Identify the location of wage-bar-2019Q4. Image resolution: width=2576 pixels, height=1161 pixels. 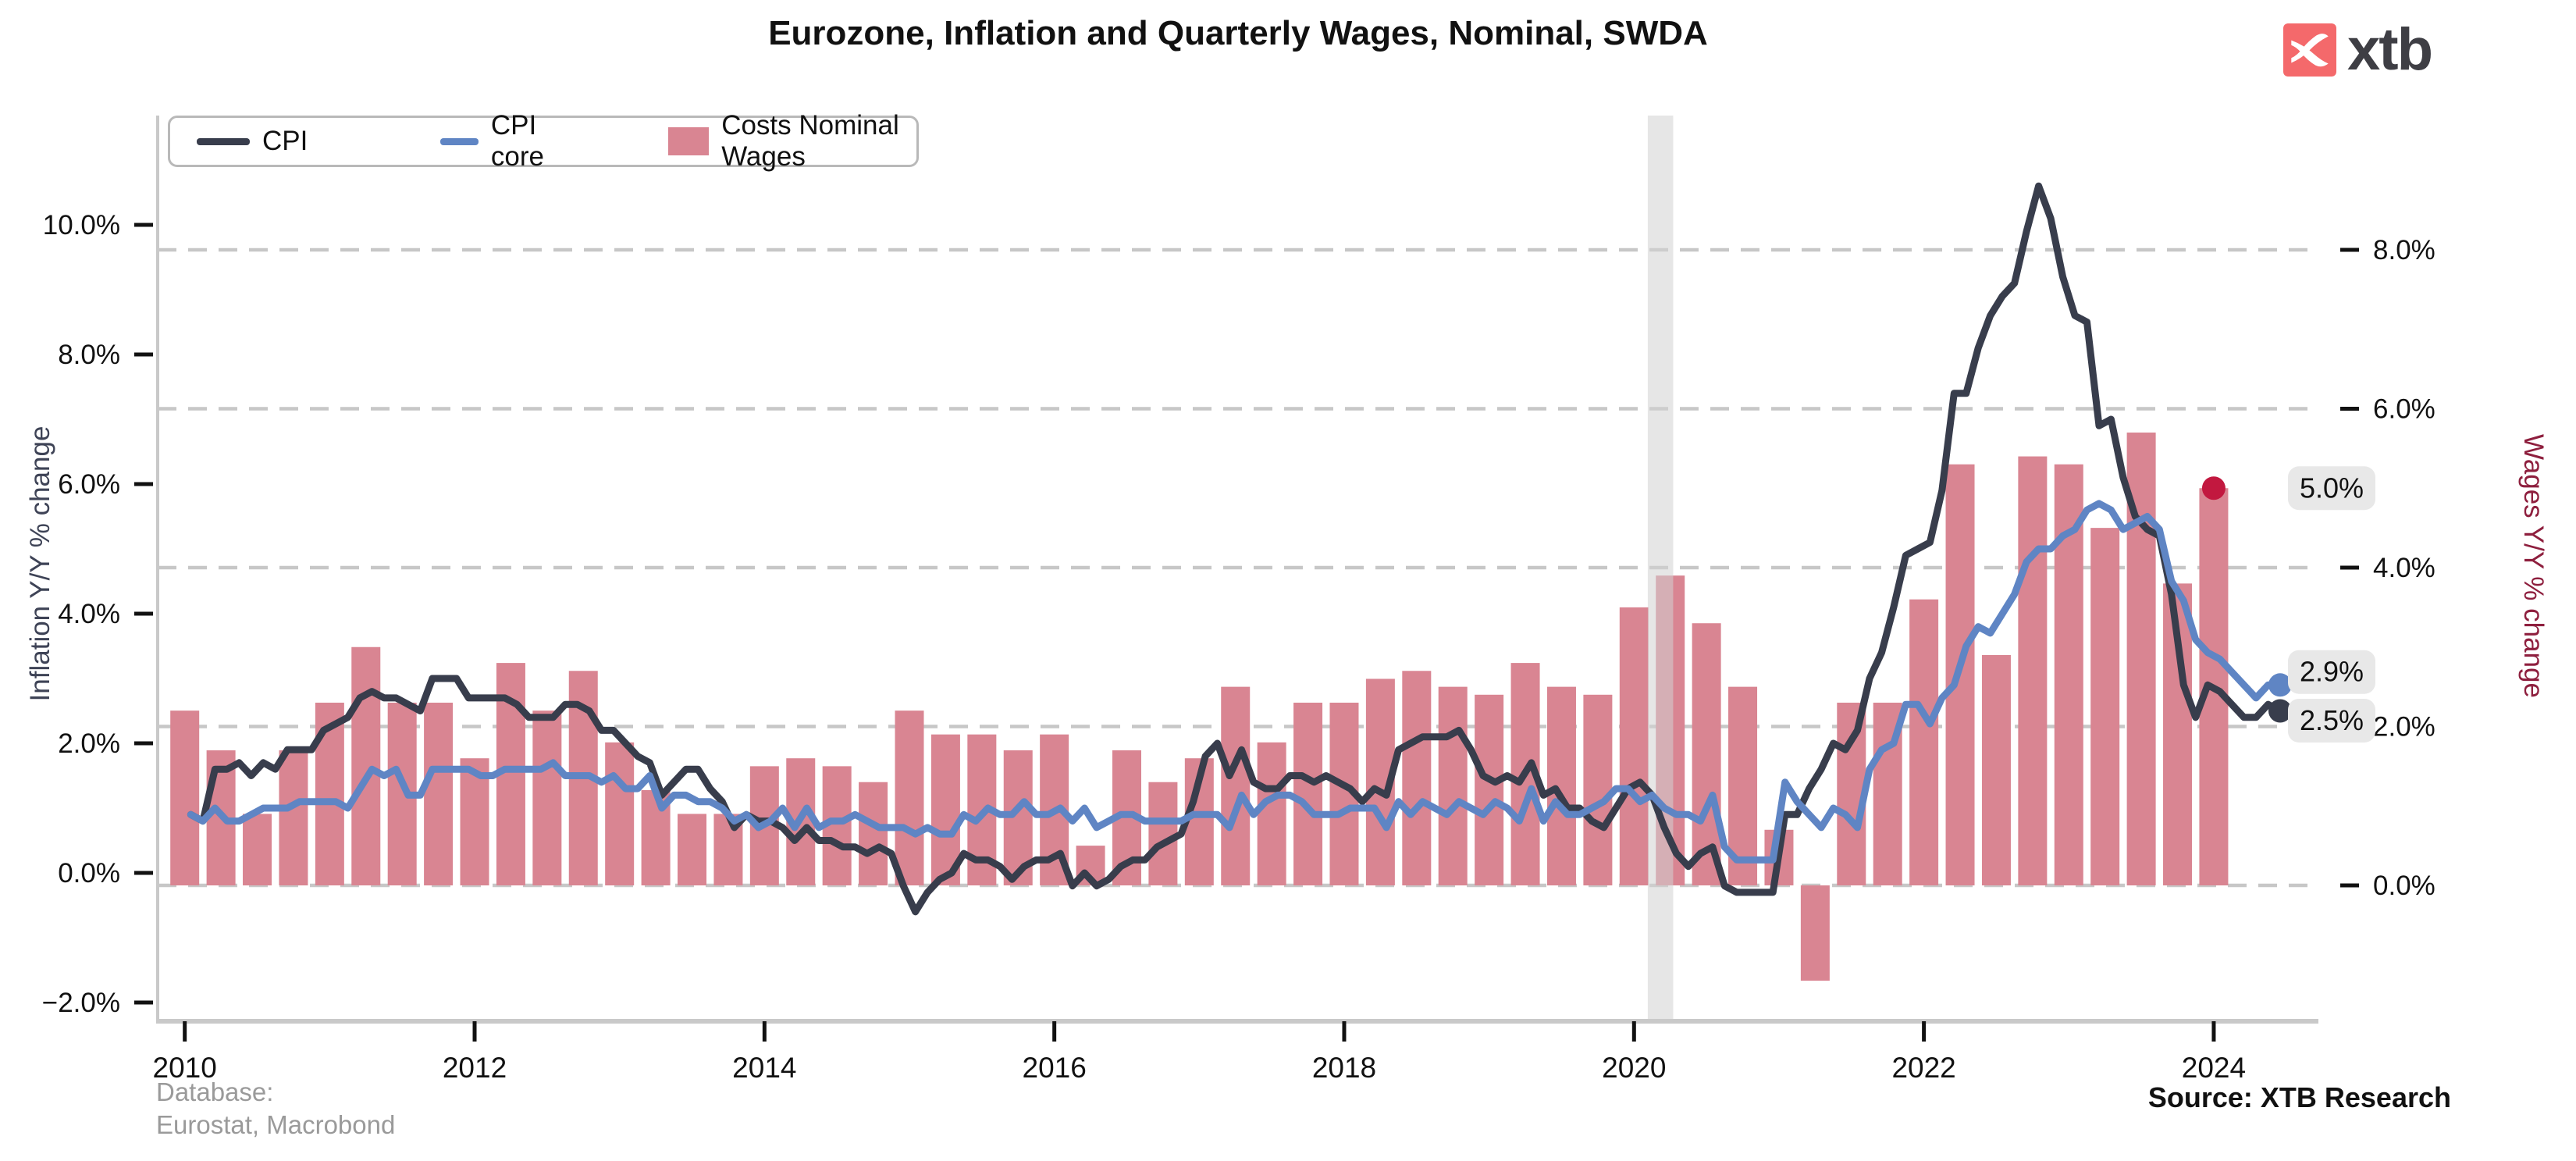
(1598, 789).